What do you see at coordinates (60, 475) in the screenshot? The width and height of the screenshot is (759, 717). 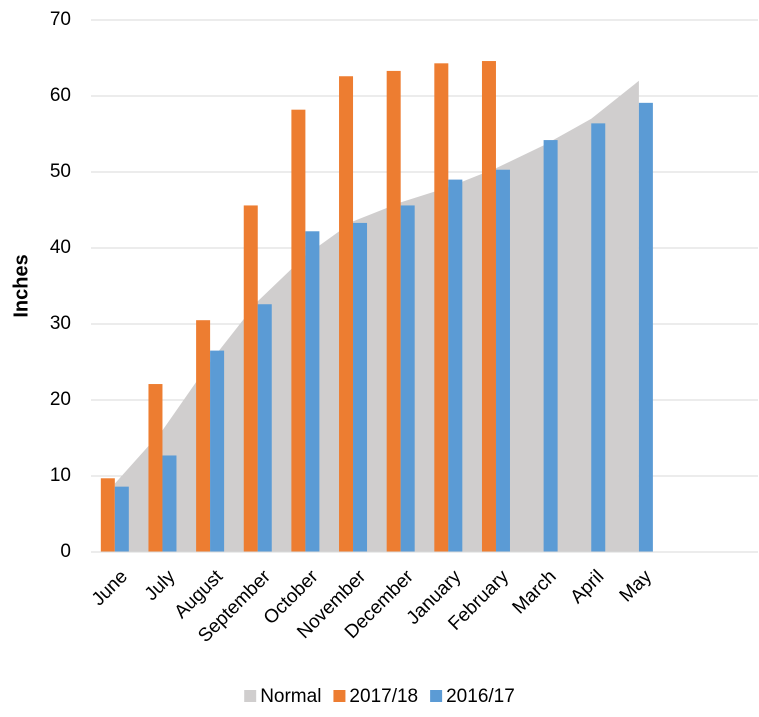 I see `y-tick-label: 10` at bounding box center [60, 475].